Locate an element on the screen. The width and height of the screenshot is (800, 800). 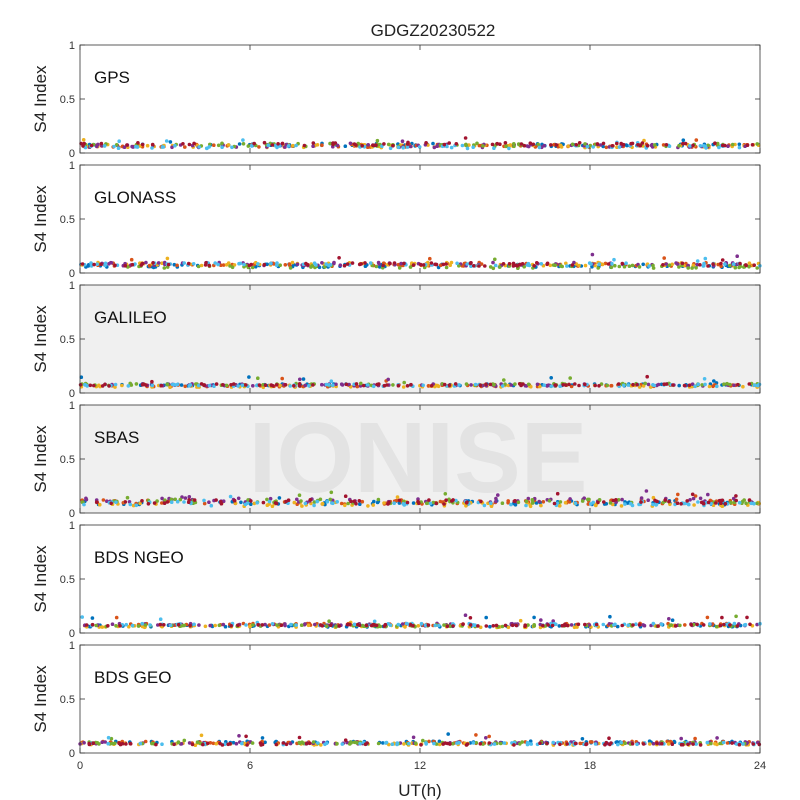
y-tick-label: 1 is located at coordinates (72, 646).